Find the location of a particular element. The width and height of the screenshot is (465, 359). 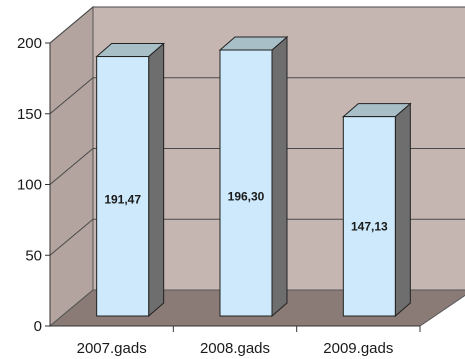

data-label: 196,30 is located at coordinates (246, 196).